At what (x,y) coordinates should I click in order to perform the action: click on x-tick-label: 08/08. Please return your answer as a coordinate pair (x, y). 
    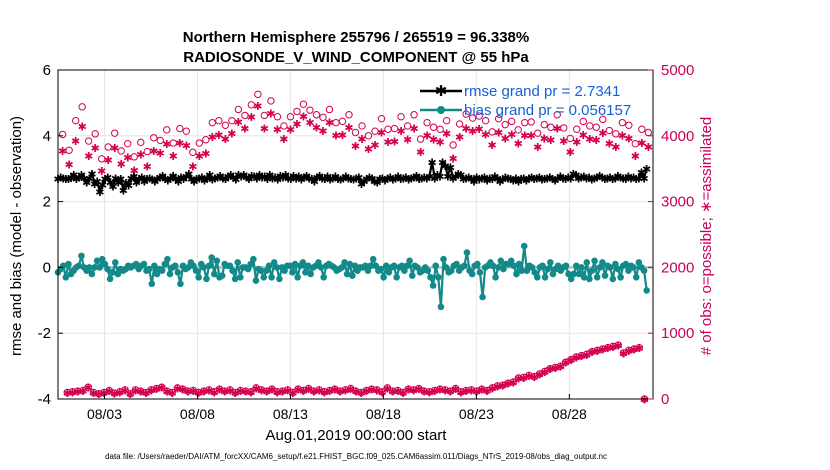
    Looking at the image, I should click on (197, 414).